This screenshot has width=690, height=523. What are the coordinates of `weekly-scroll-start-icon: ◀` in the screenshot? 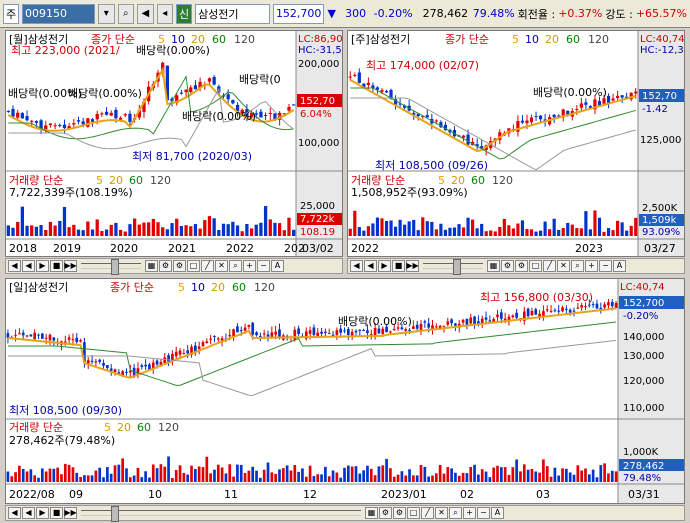 It's located at (356, 266).